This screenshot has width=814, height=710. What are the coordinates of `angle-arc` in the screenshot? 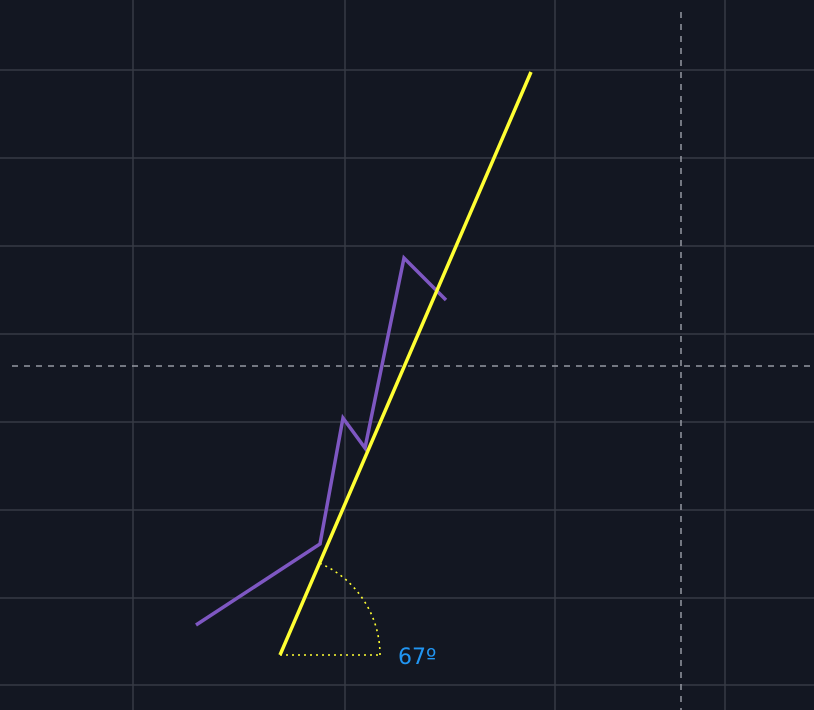 It's located at (349, 609).